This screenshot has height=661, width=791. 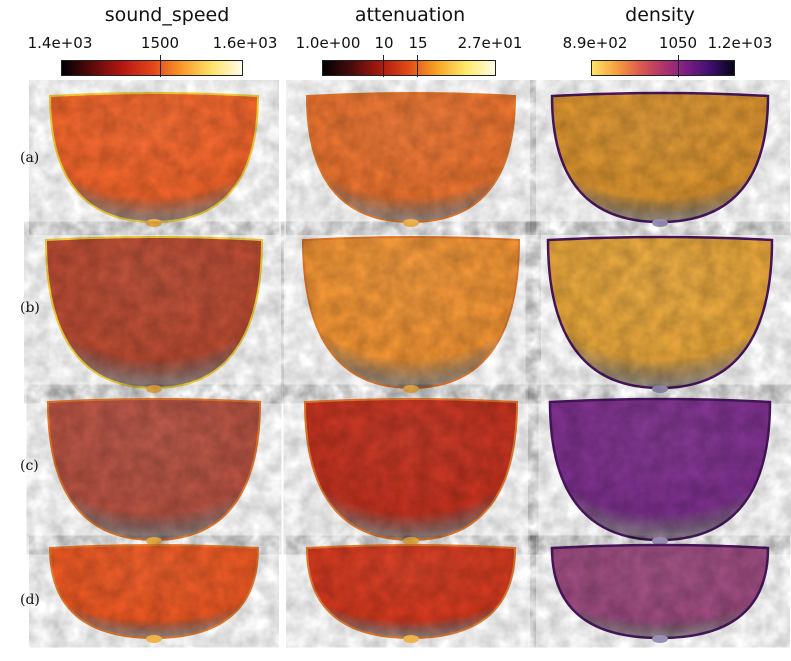 What do you see at coordinates (328, 43) in the screenshot?
I see `colorbar-min-label-attenuation: 1.0e+00` at bounding box center [328, 43].